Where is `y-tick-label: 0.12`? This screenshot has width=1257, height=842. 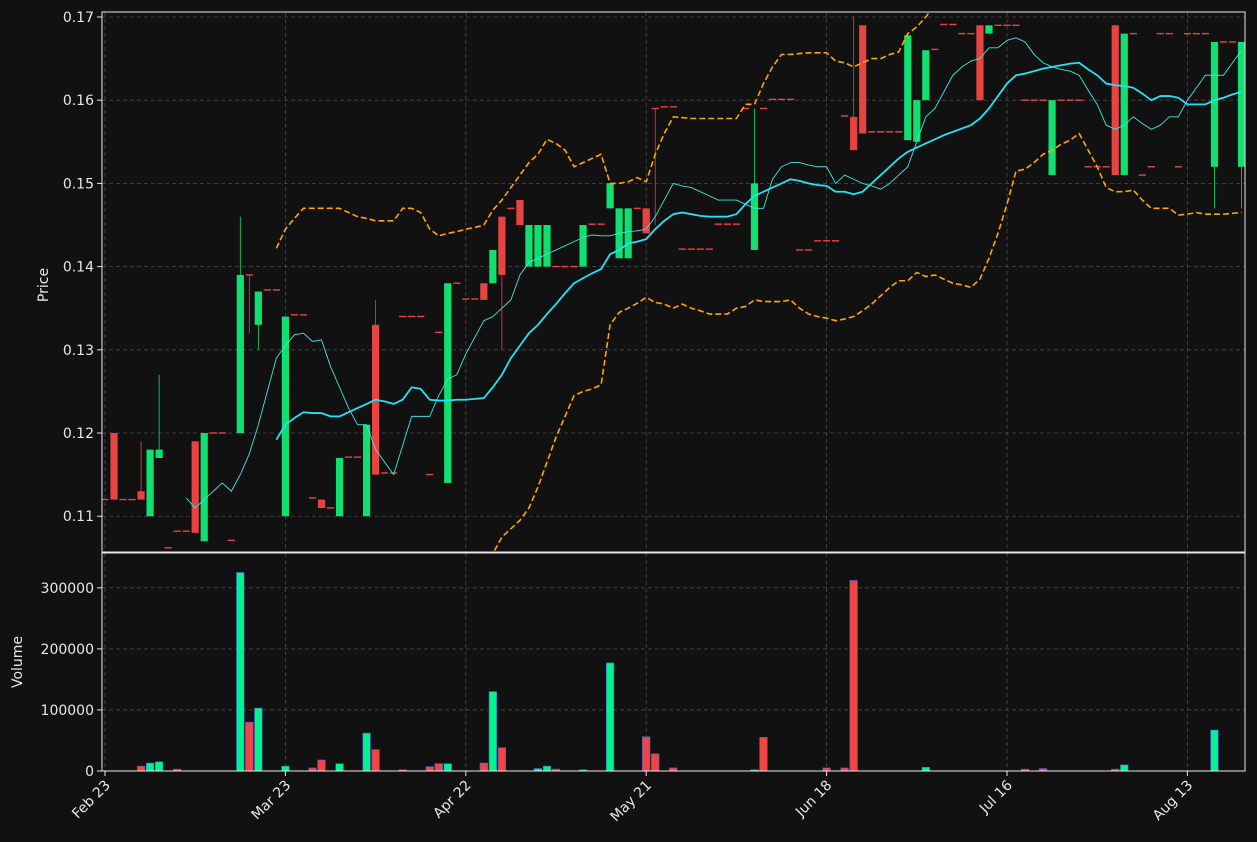 y-tick-label: 0.12 is located at coordinates (78, 434).